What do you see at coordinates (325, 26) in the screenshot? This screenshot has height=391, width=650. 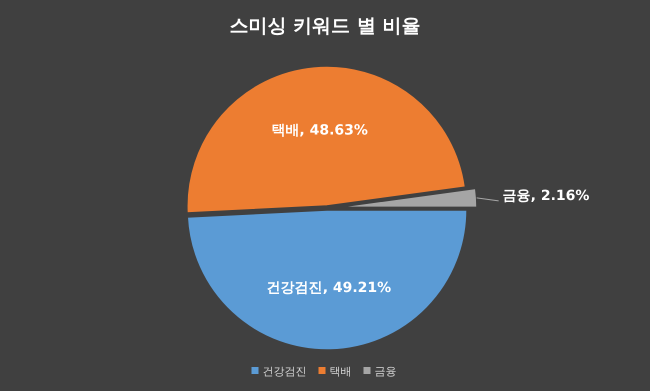 I see `title: 스미싱 키워드 별 비율` at bounding box center [325, 26].